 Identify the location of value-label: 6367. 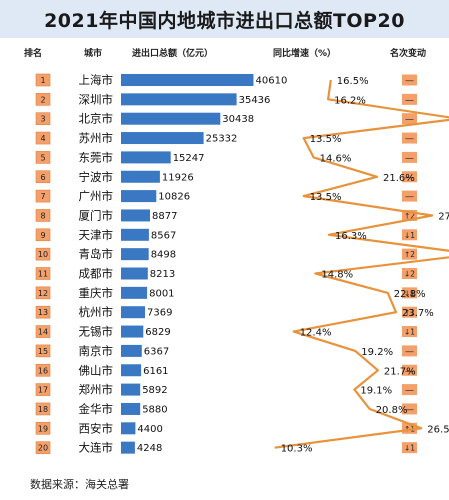
(156, 351).